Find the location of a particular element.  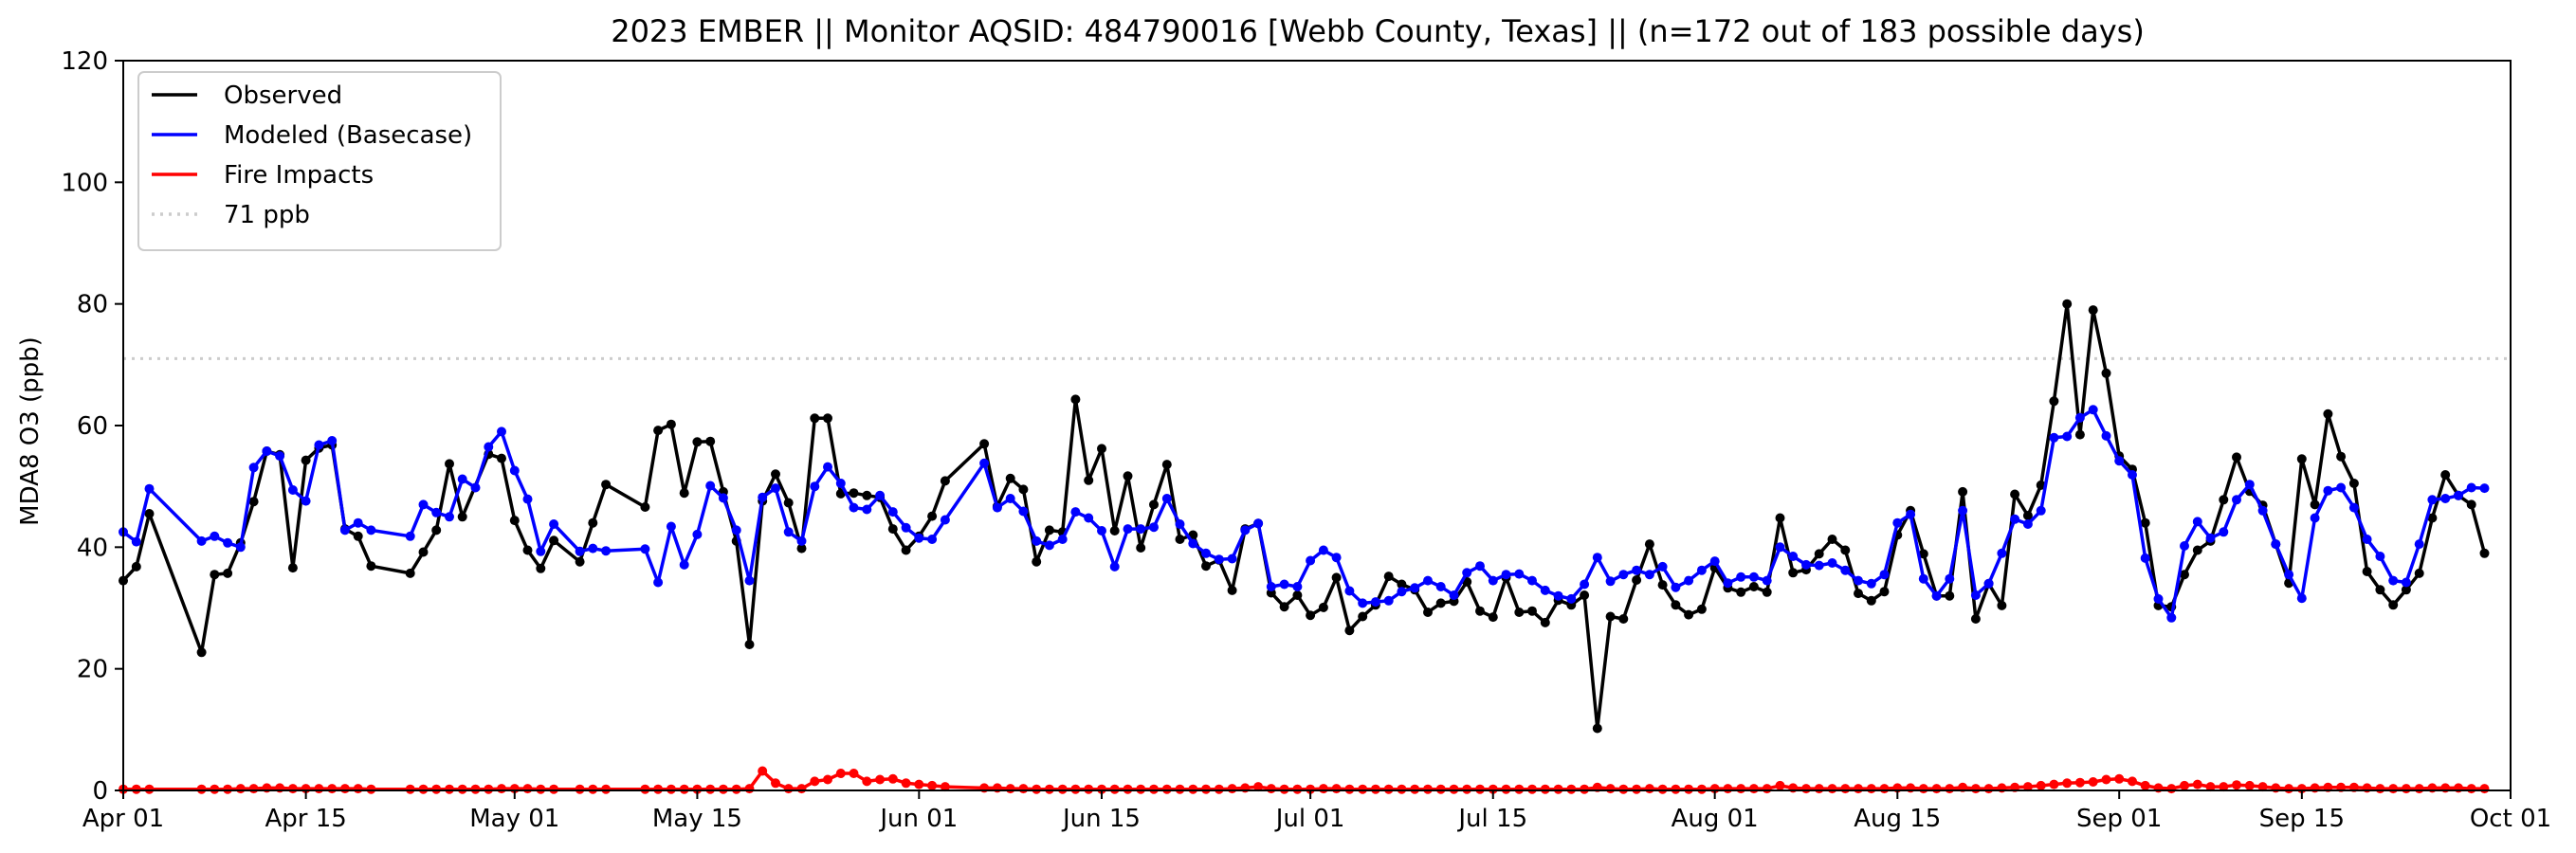

y-tick-label: 60 is located at coordinates (92, 426).